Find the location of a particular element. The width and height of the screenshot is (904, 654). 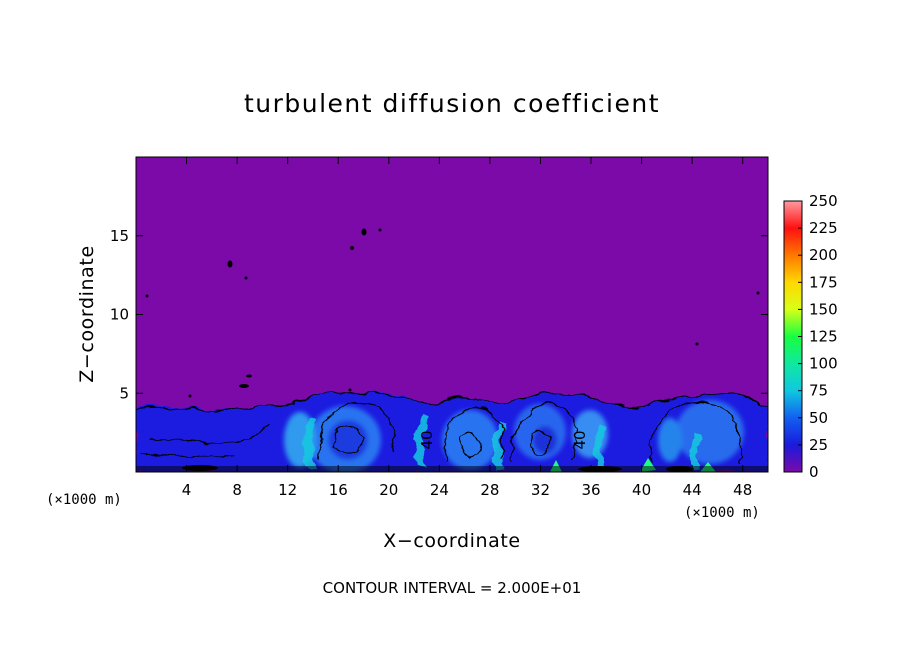

colorbar-tick-label: 75 is located at coordinates (818, 391).